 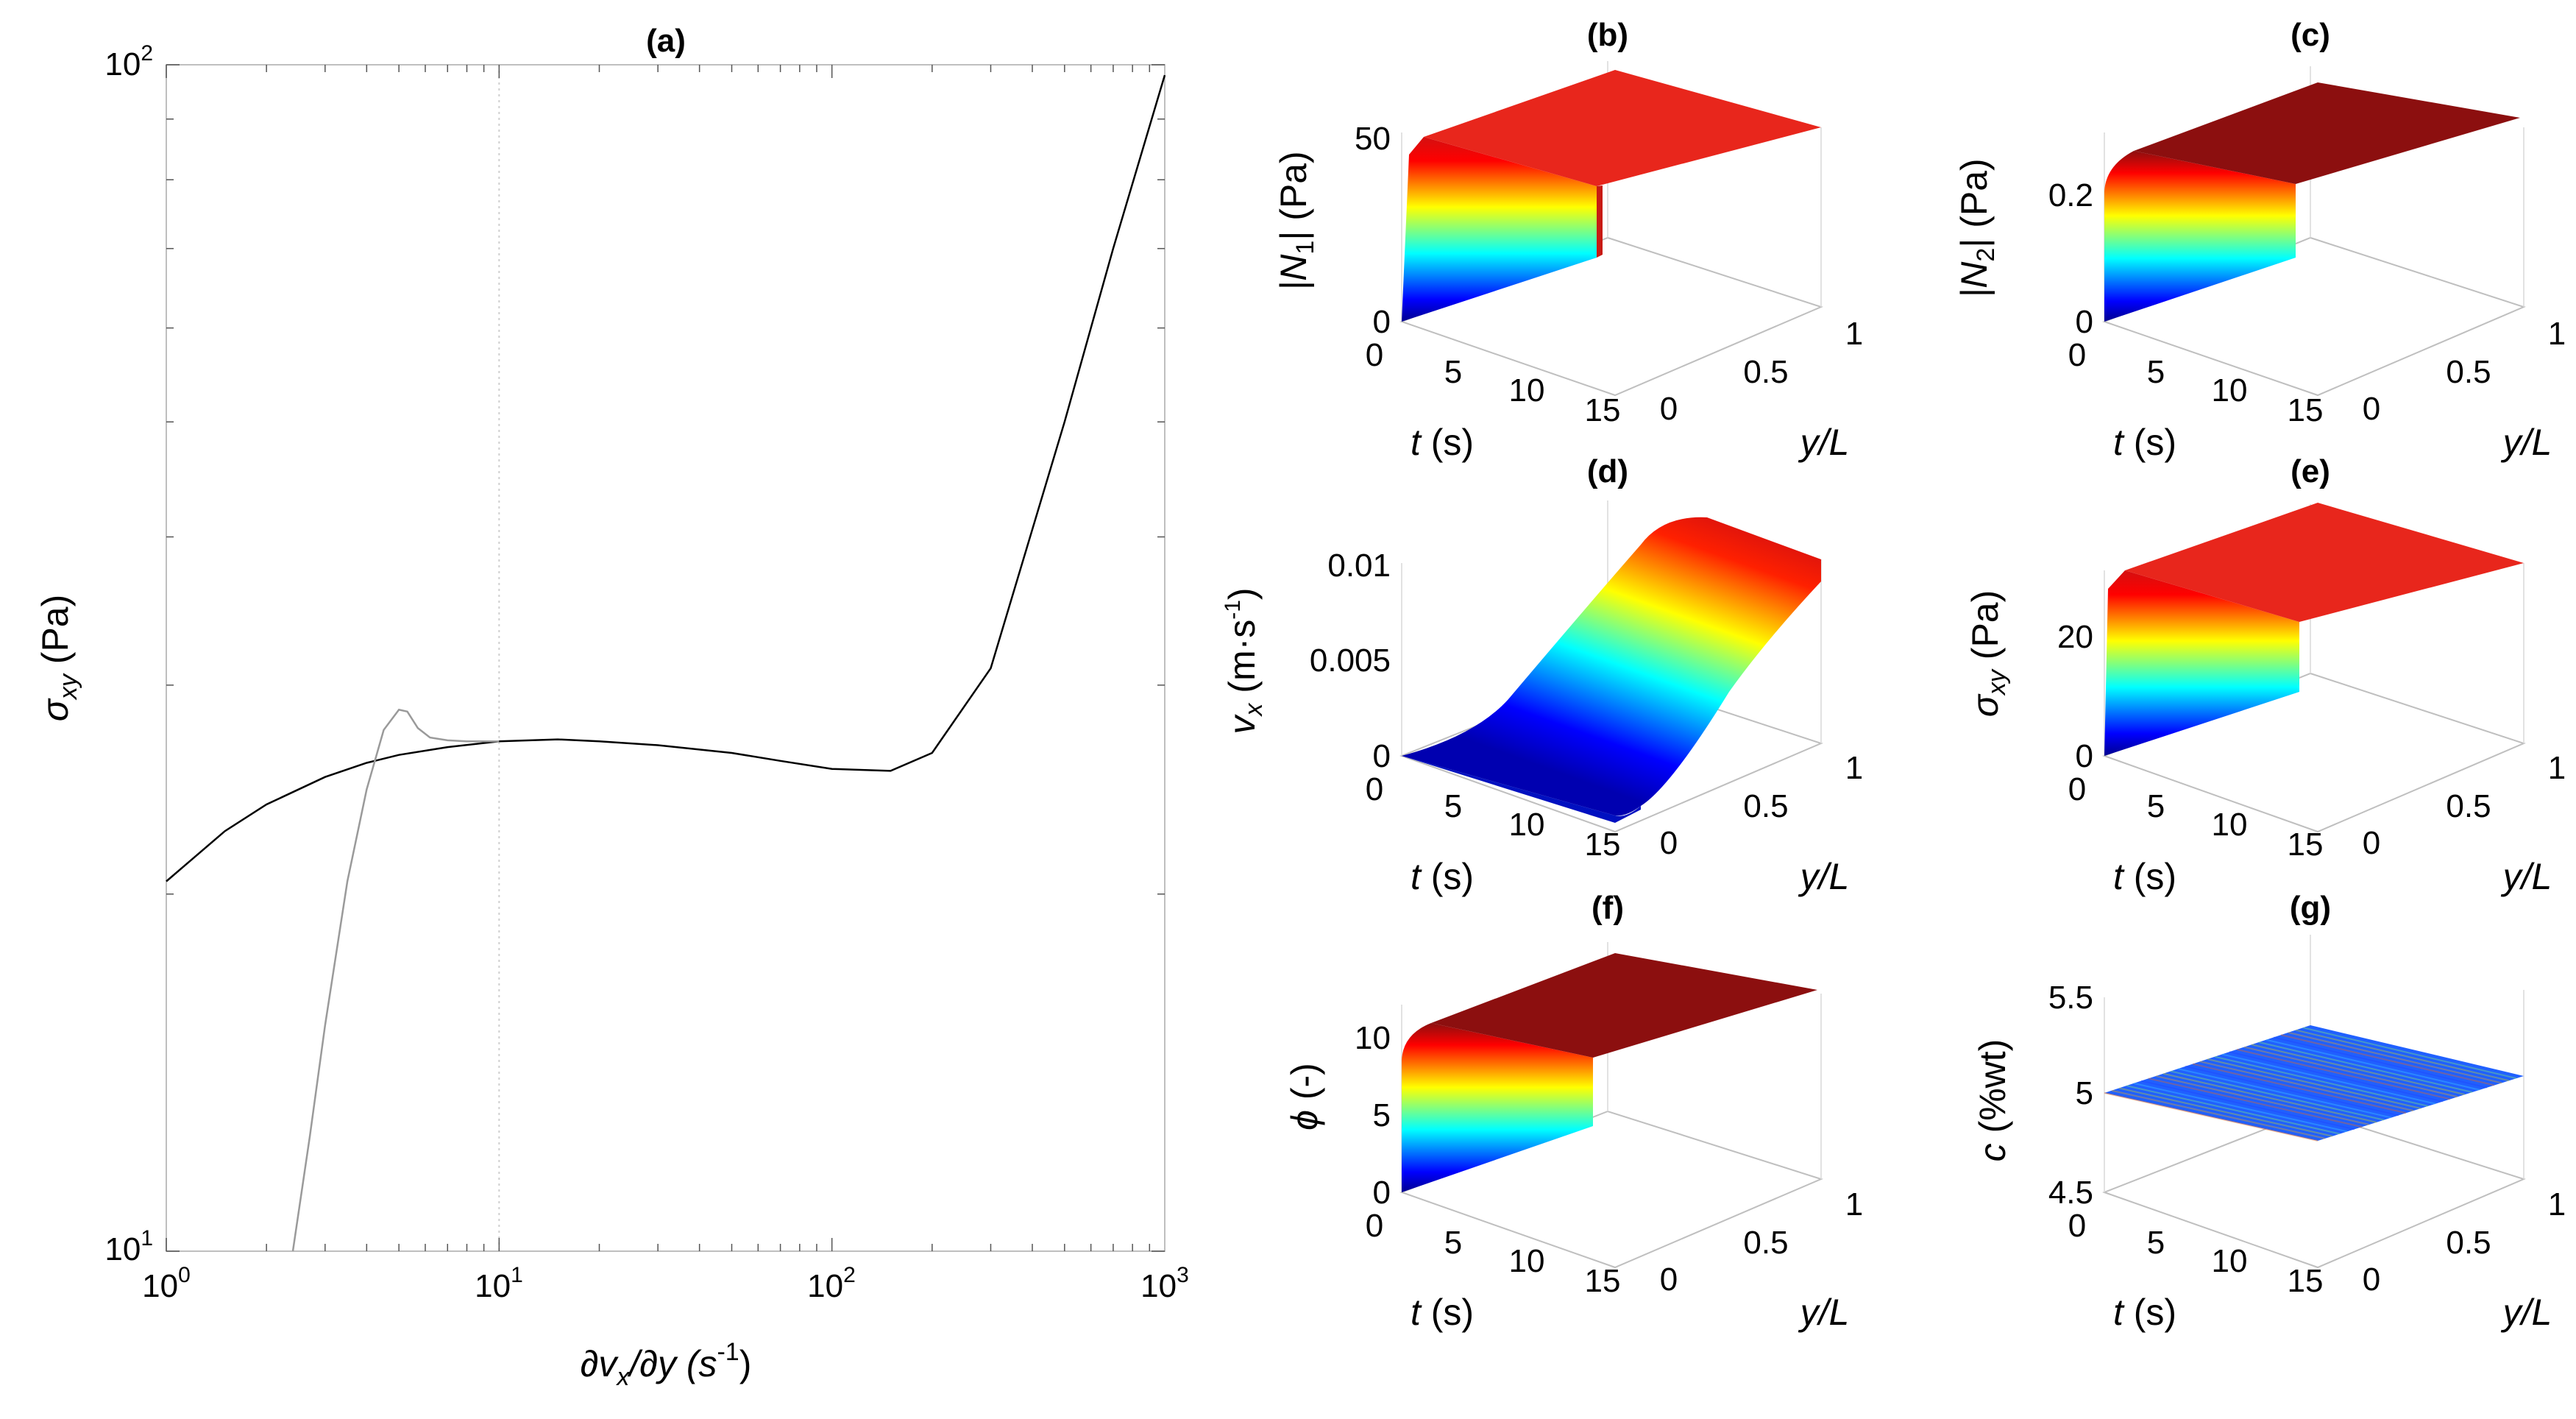 What do you see at coordinates (2201, 663) in the screenshot?
I see `panel-e-surface-front` at bounding box center [2201, 663].